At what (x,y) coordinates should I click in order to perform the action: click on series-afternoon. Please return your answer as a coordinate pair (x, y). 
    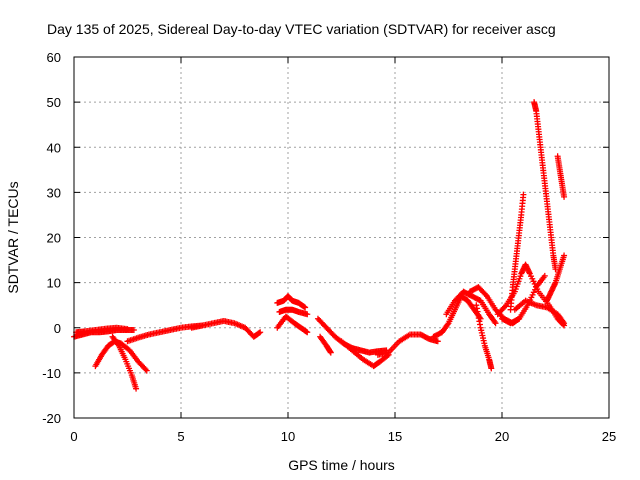
    Looking at the image, I should click on (407, 344).